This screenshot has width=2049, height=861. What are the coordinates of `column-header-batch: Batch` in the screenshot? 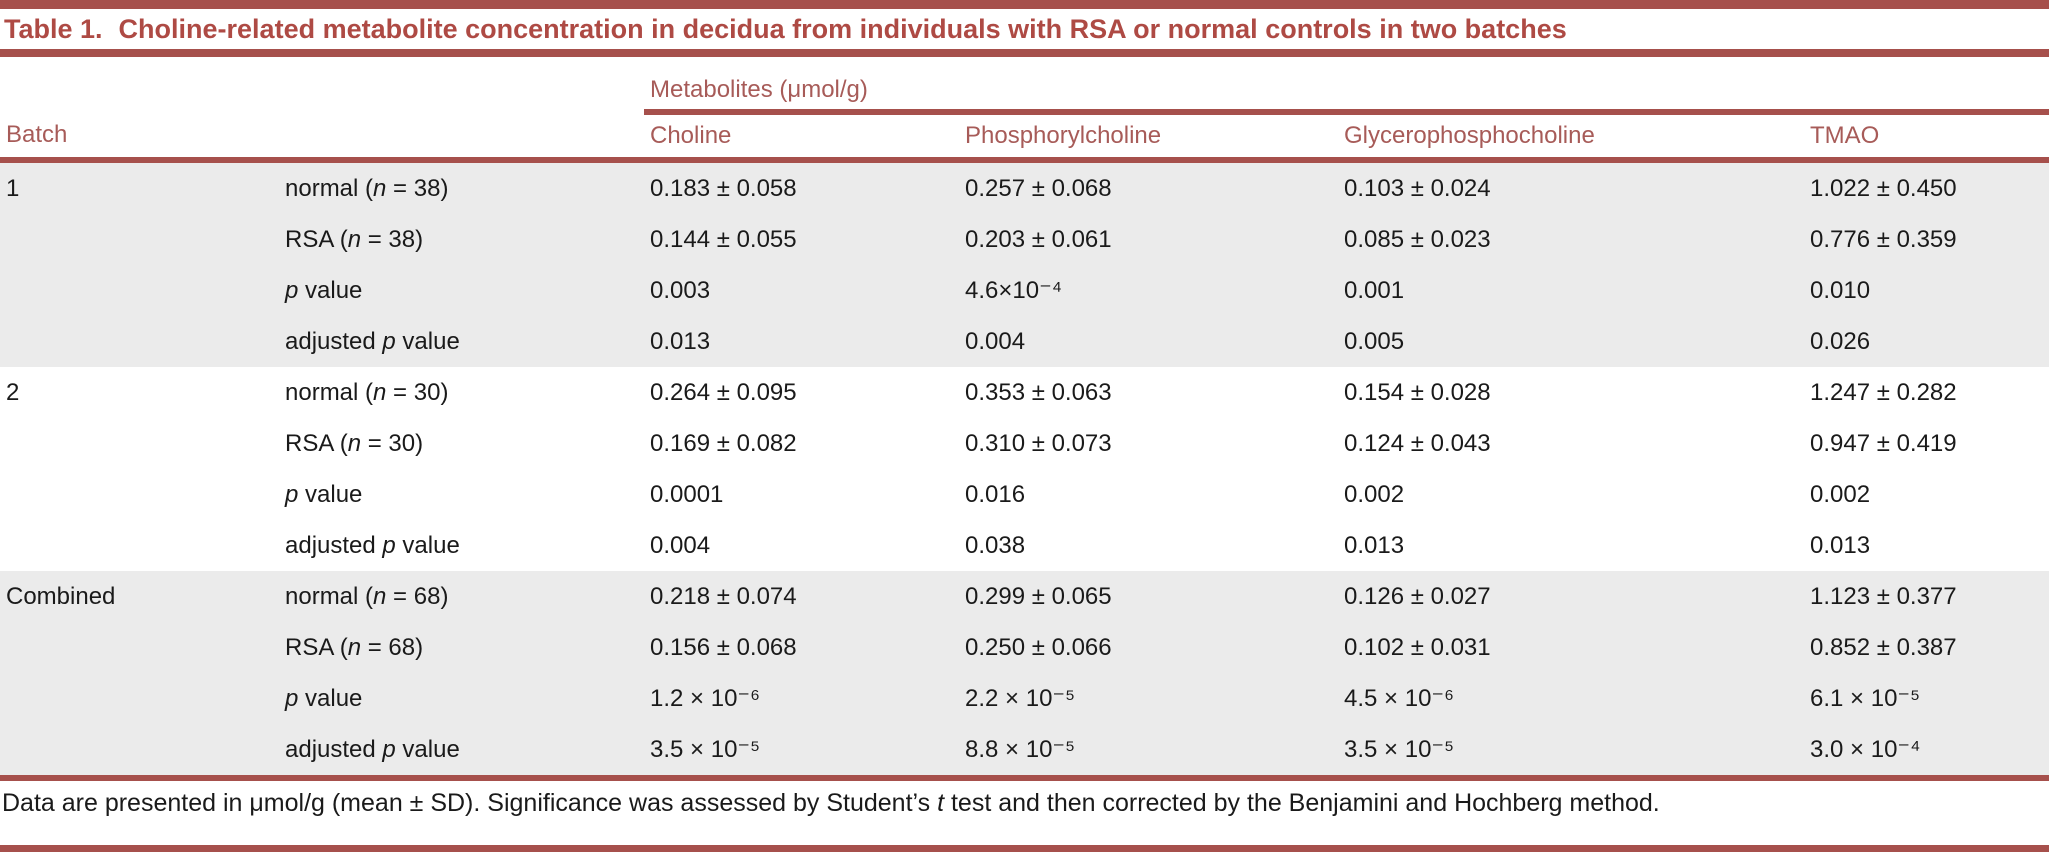 It's located at (139, 137).